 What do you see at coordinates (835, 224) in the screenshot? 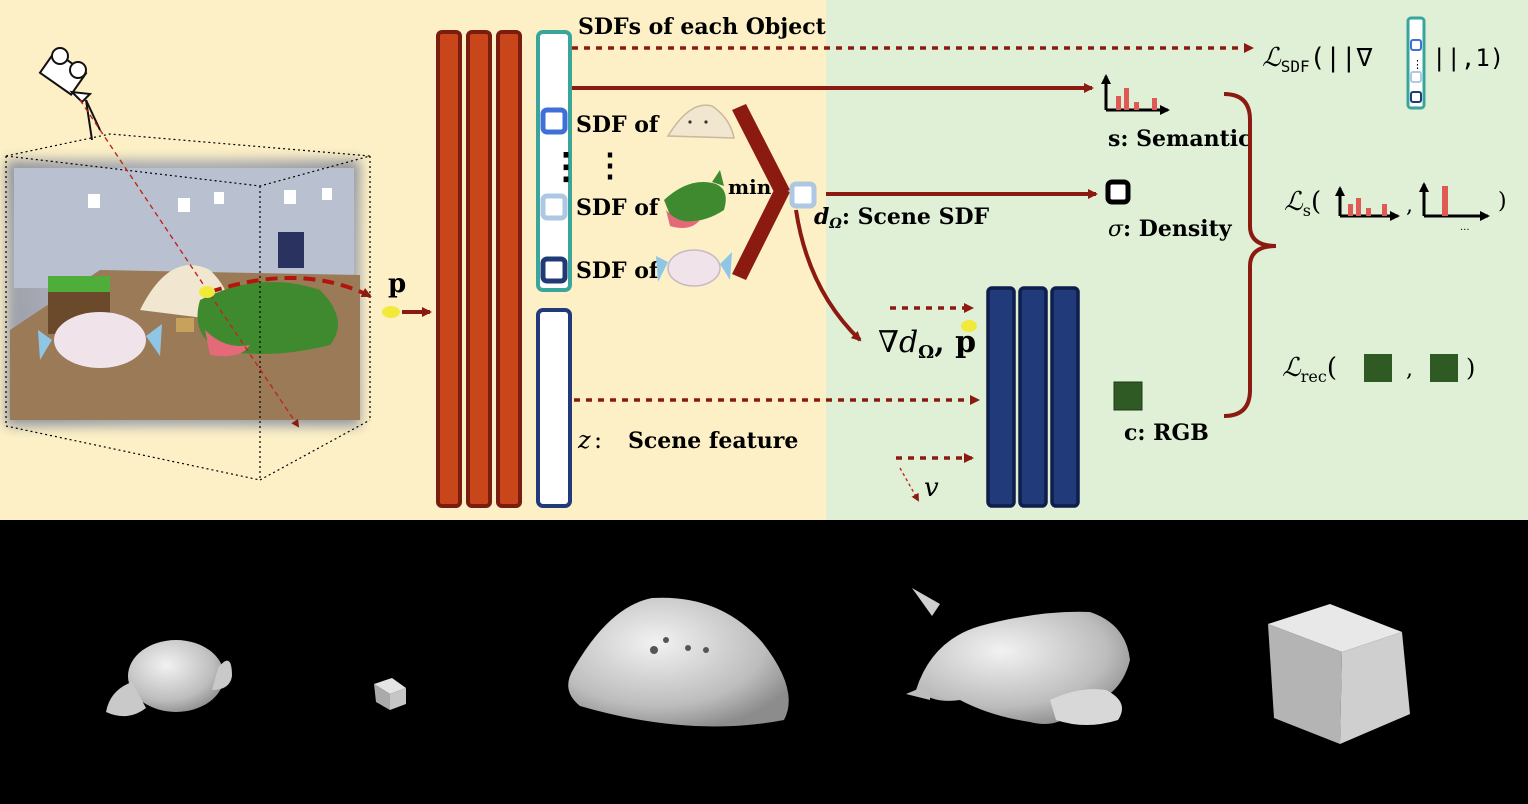
I see `scene-sdf-sub: Ω` at bounding box center [835, 224].